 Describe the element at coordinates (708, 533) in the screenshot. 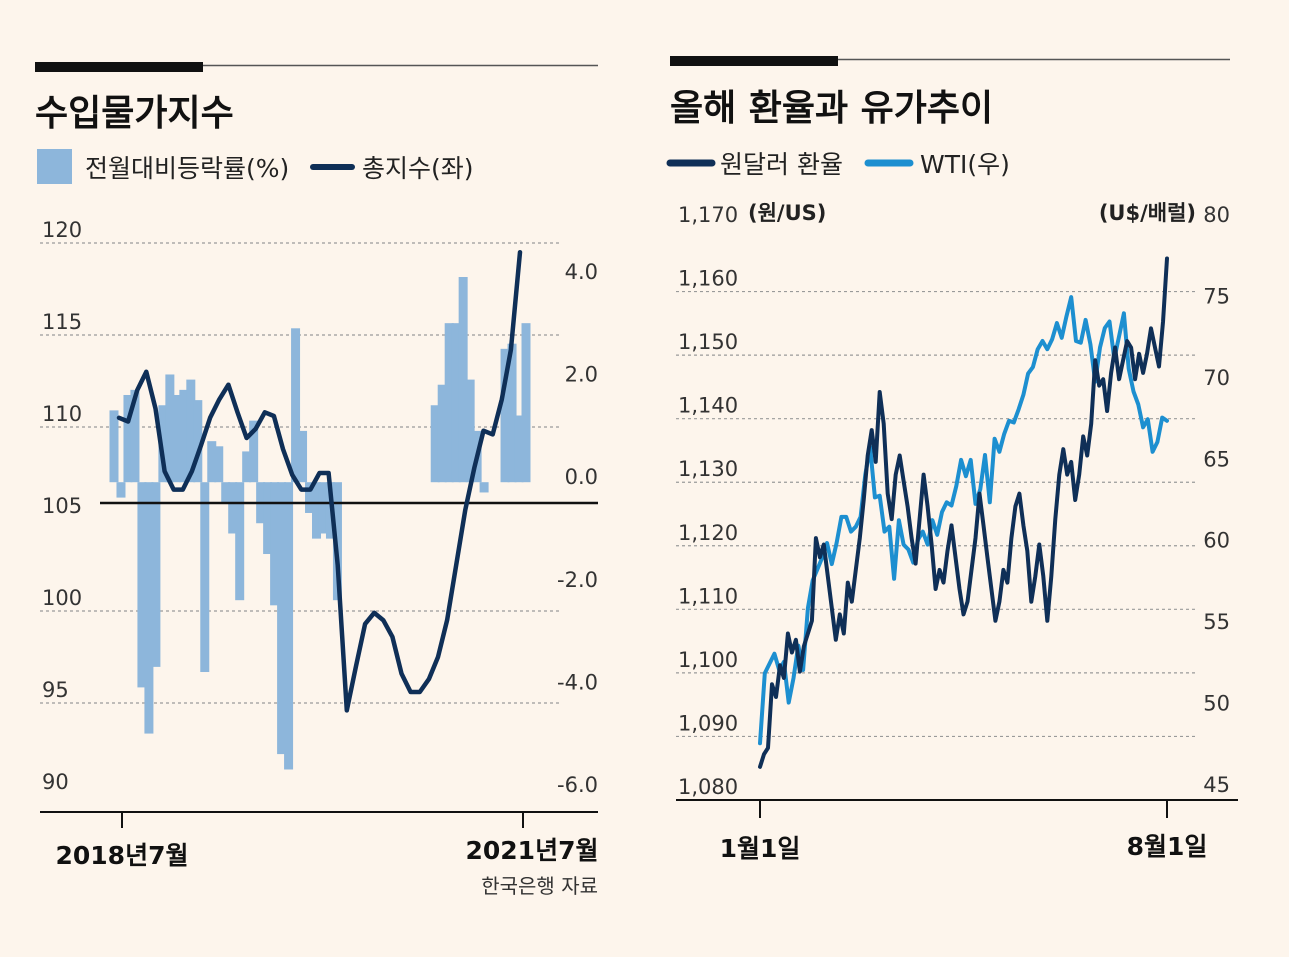

I see `left-tick-label: 1,120` at that location.